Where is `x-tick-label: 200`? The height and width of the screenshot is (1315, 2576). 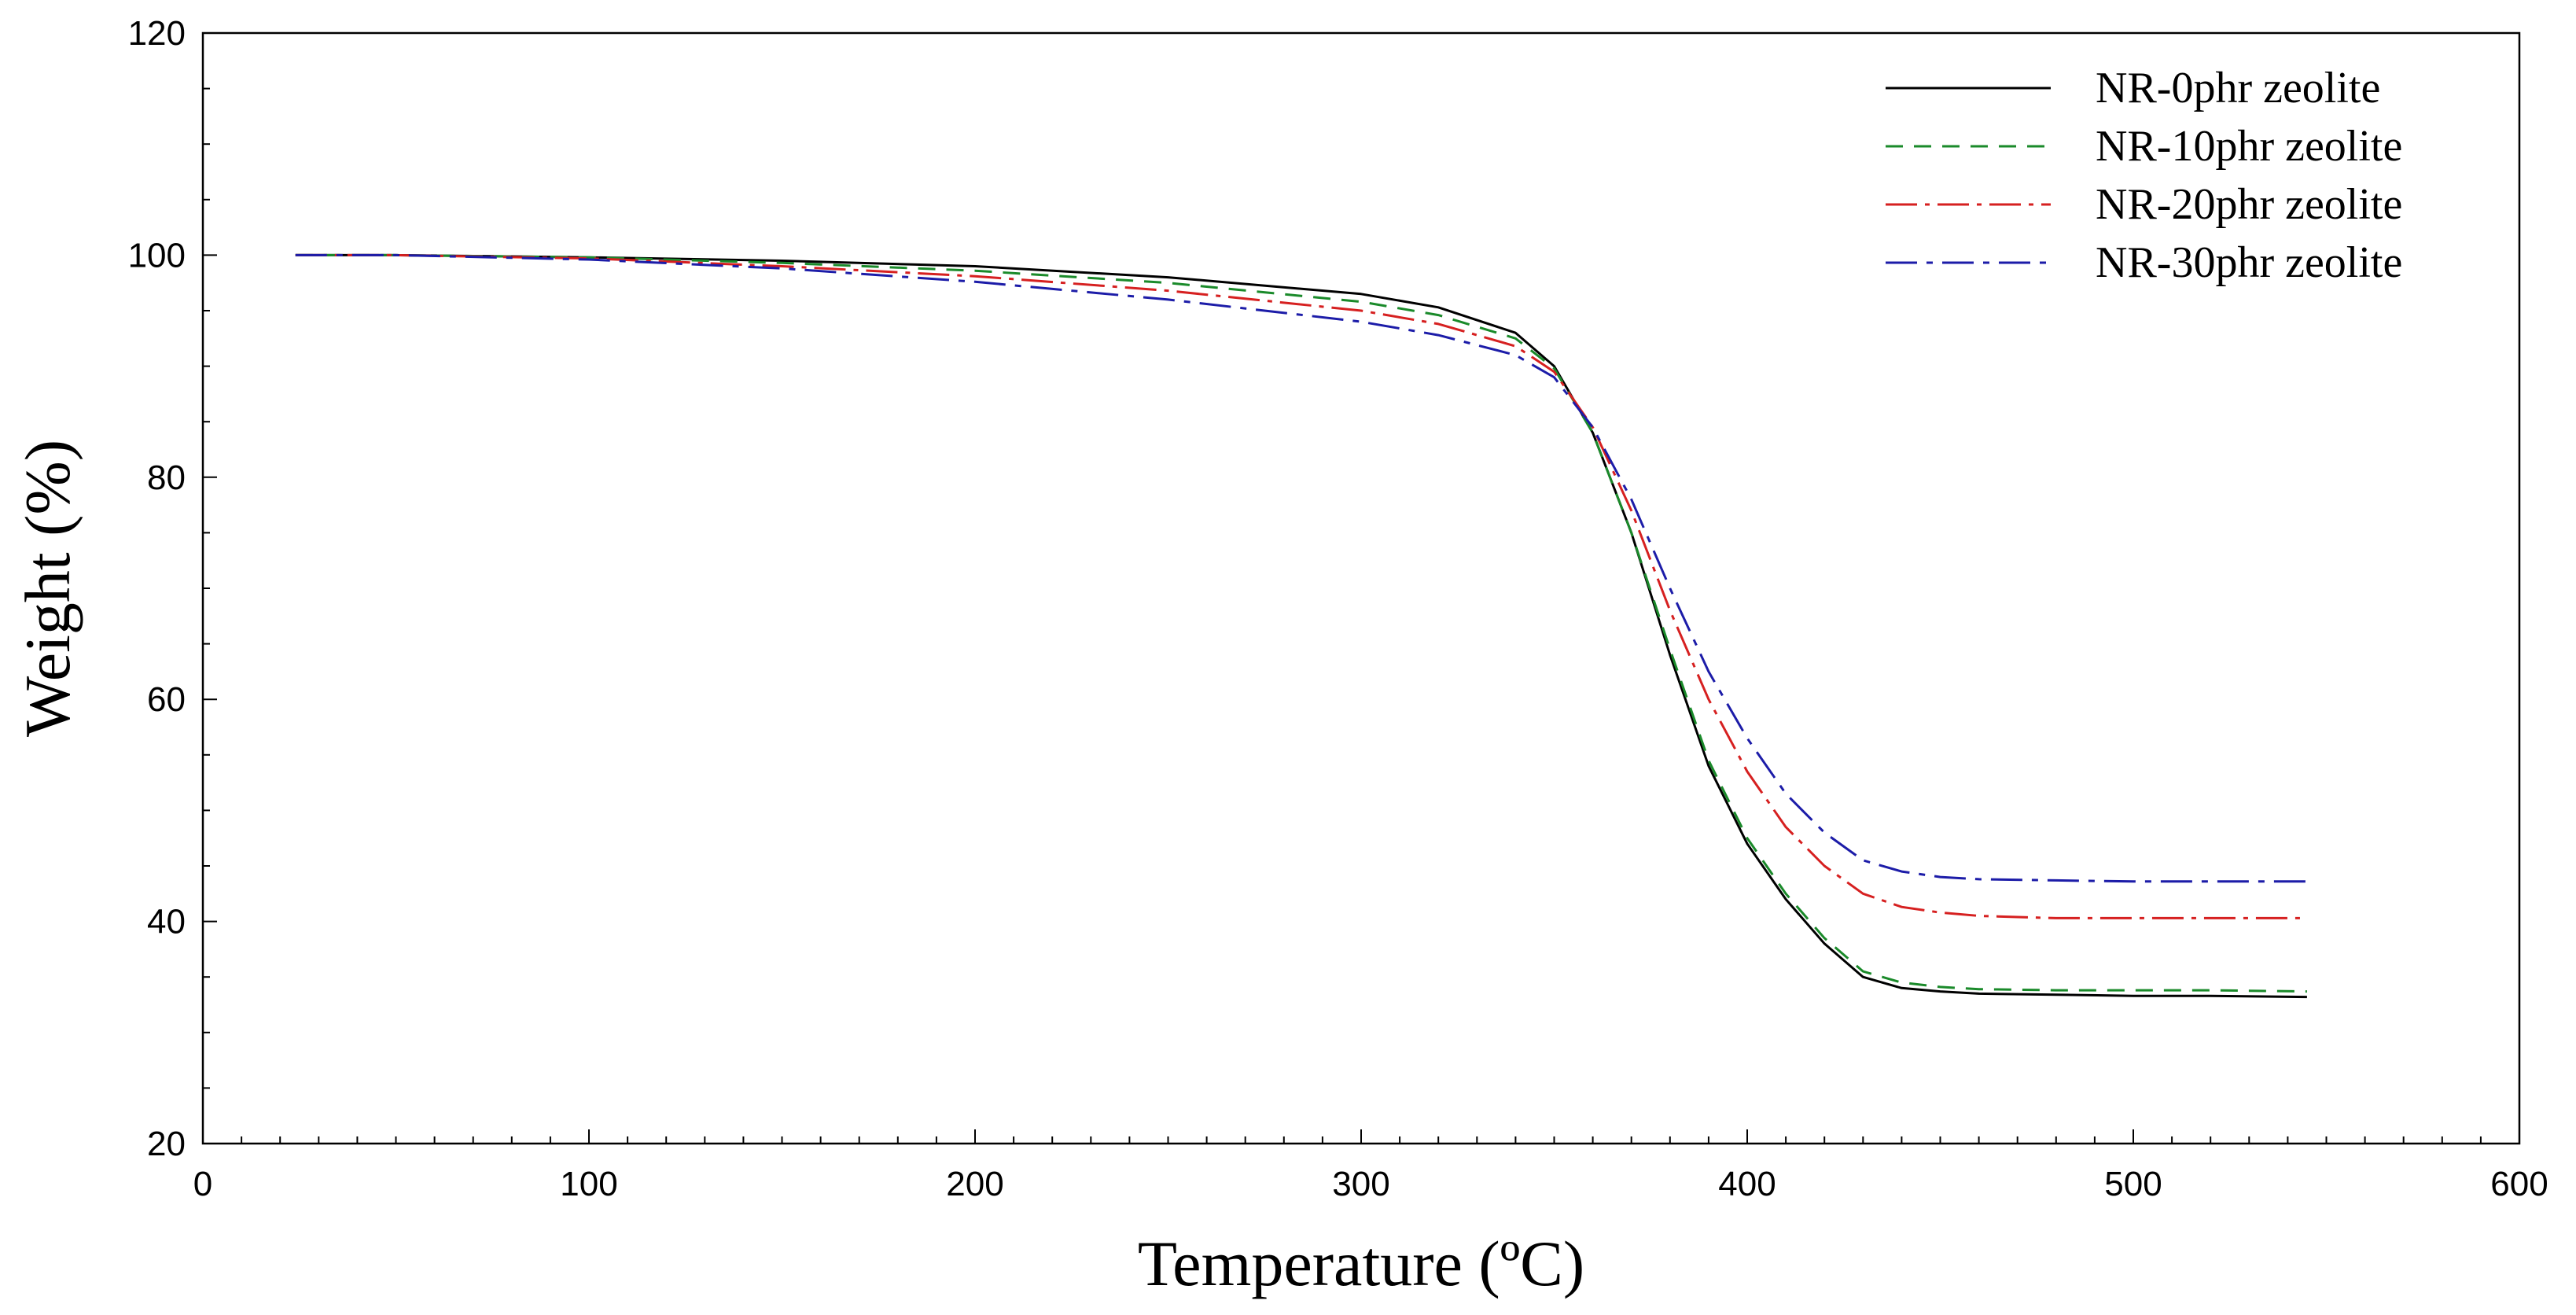 x-tick-label: 200 is located at coordinates (974, 1184).